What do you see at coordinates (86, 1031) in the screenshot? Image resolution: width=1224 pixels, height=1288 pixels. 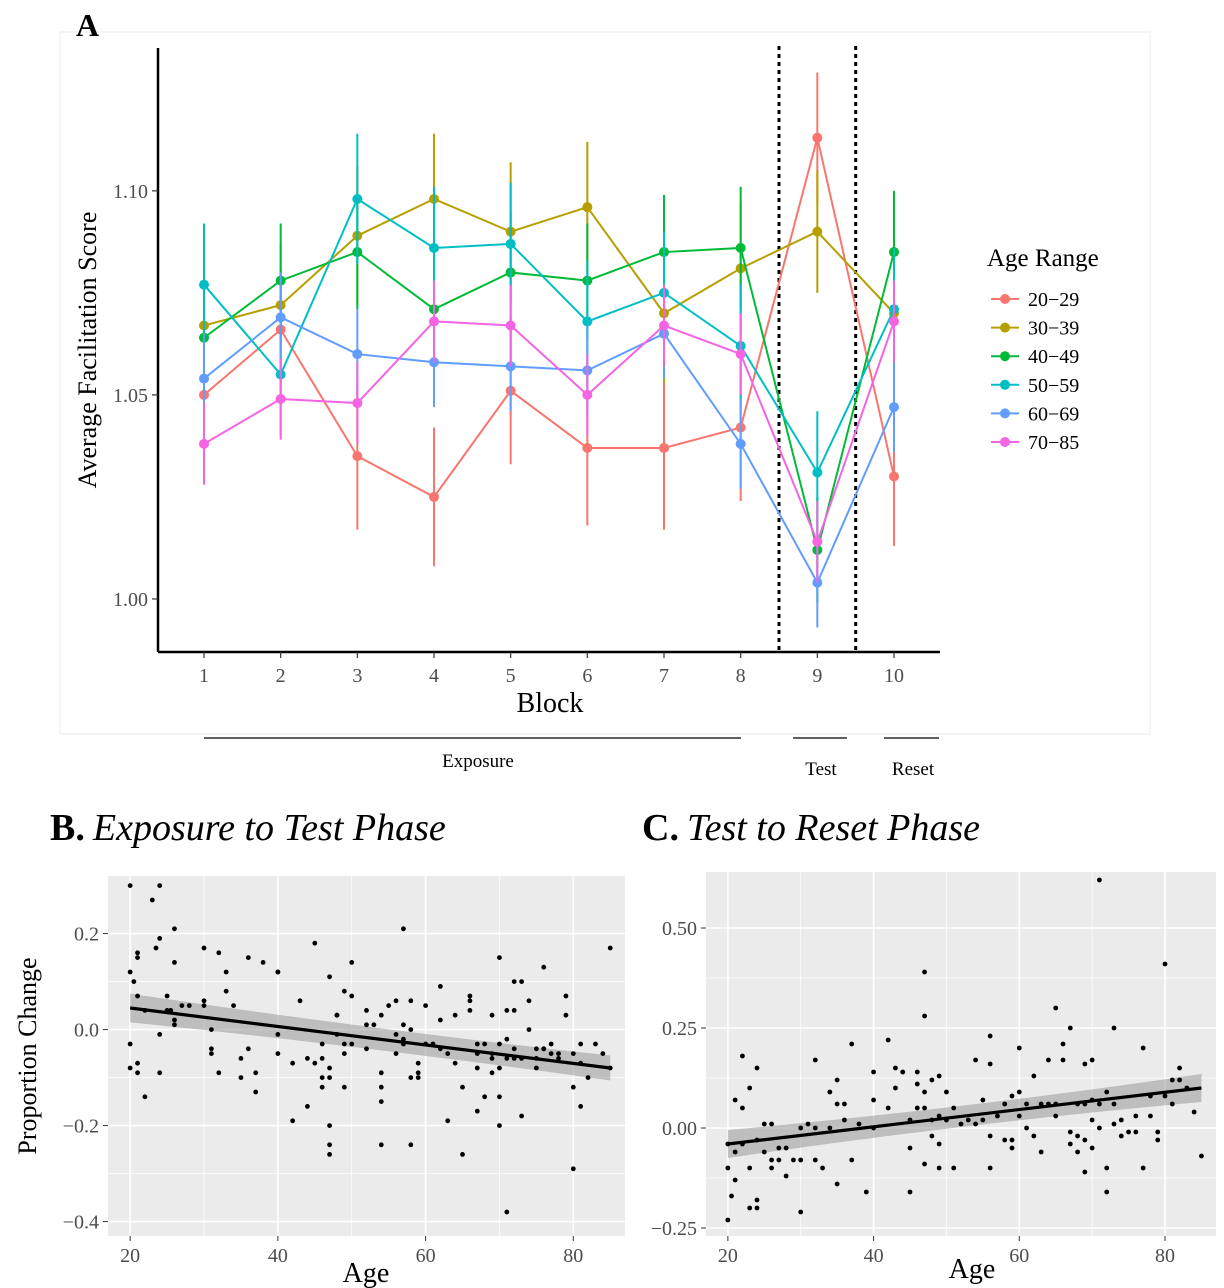 I see `b-y-tick-label: 0.0` at bounding box center [86, 1031].